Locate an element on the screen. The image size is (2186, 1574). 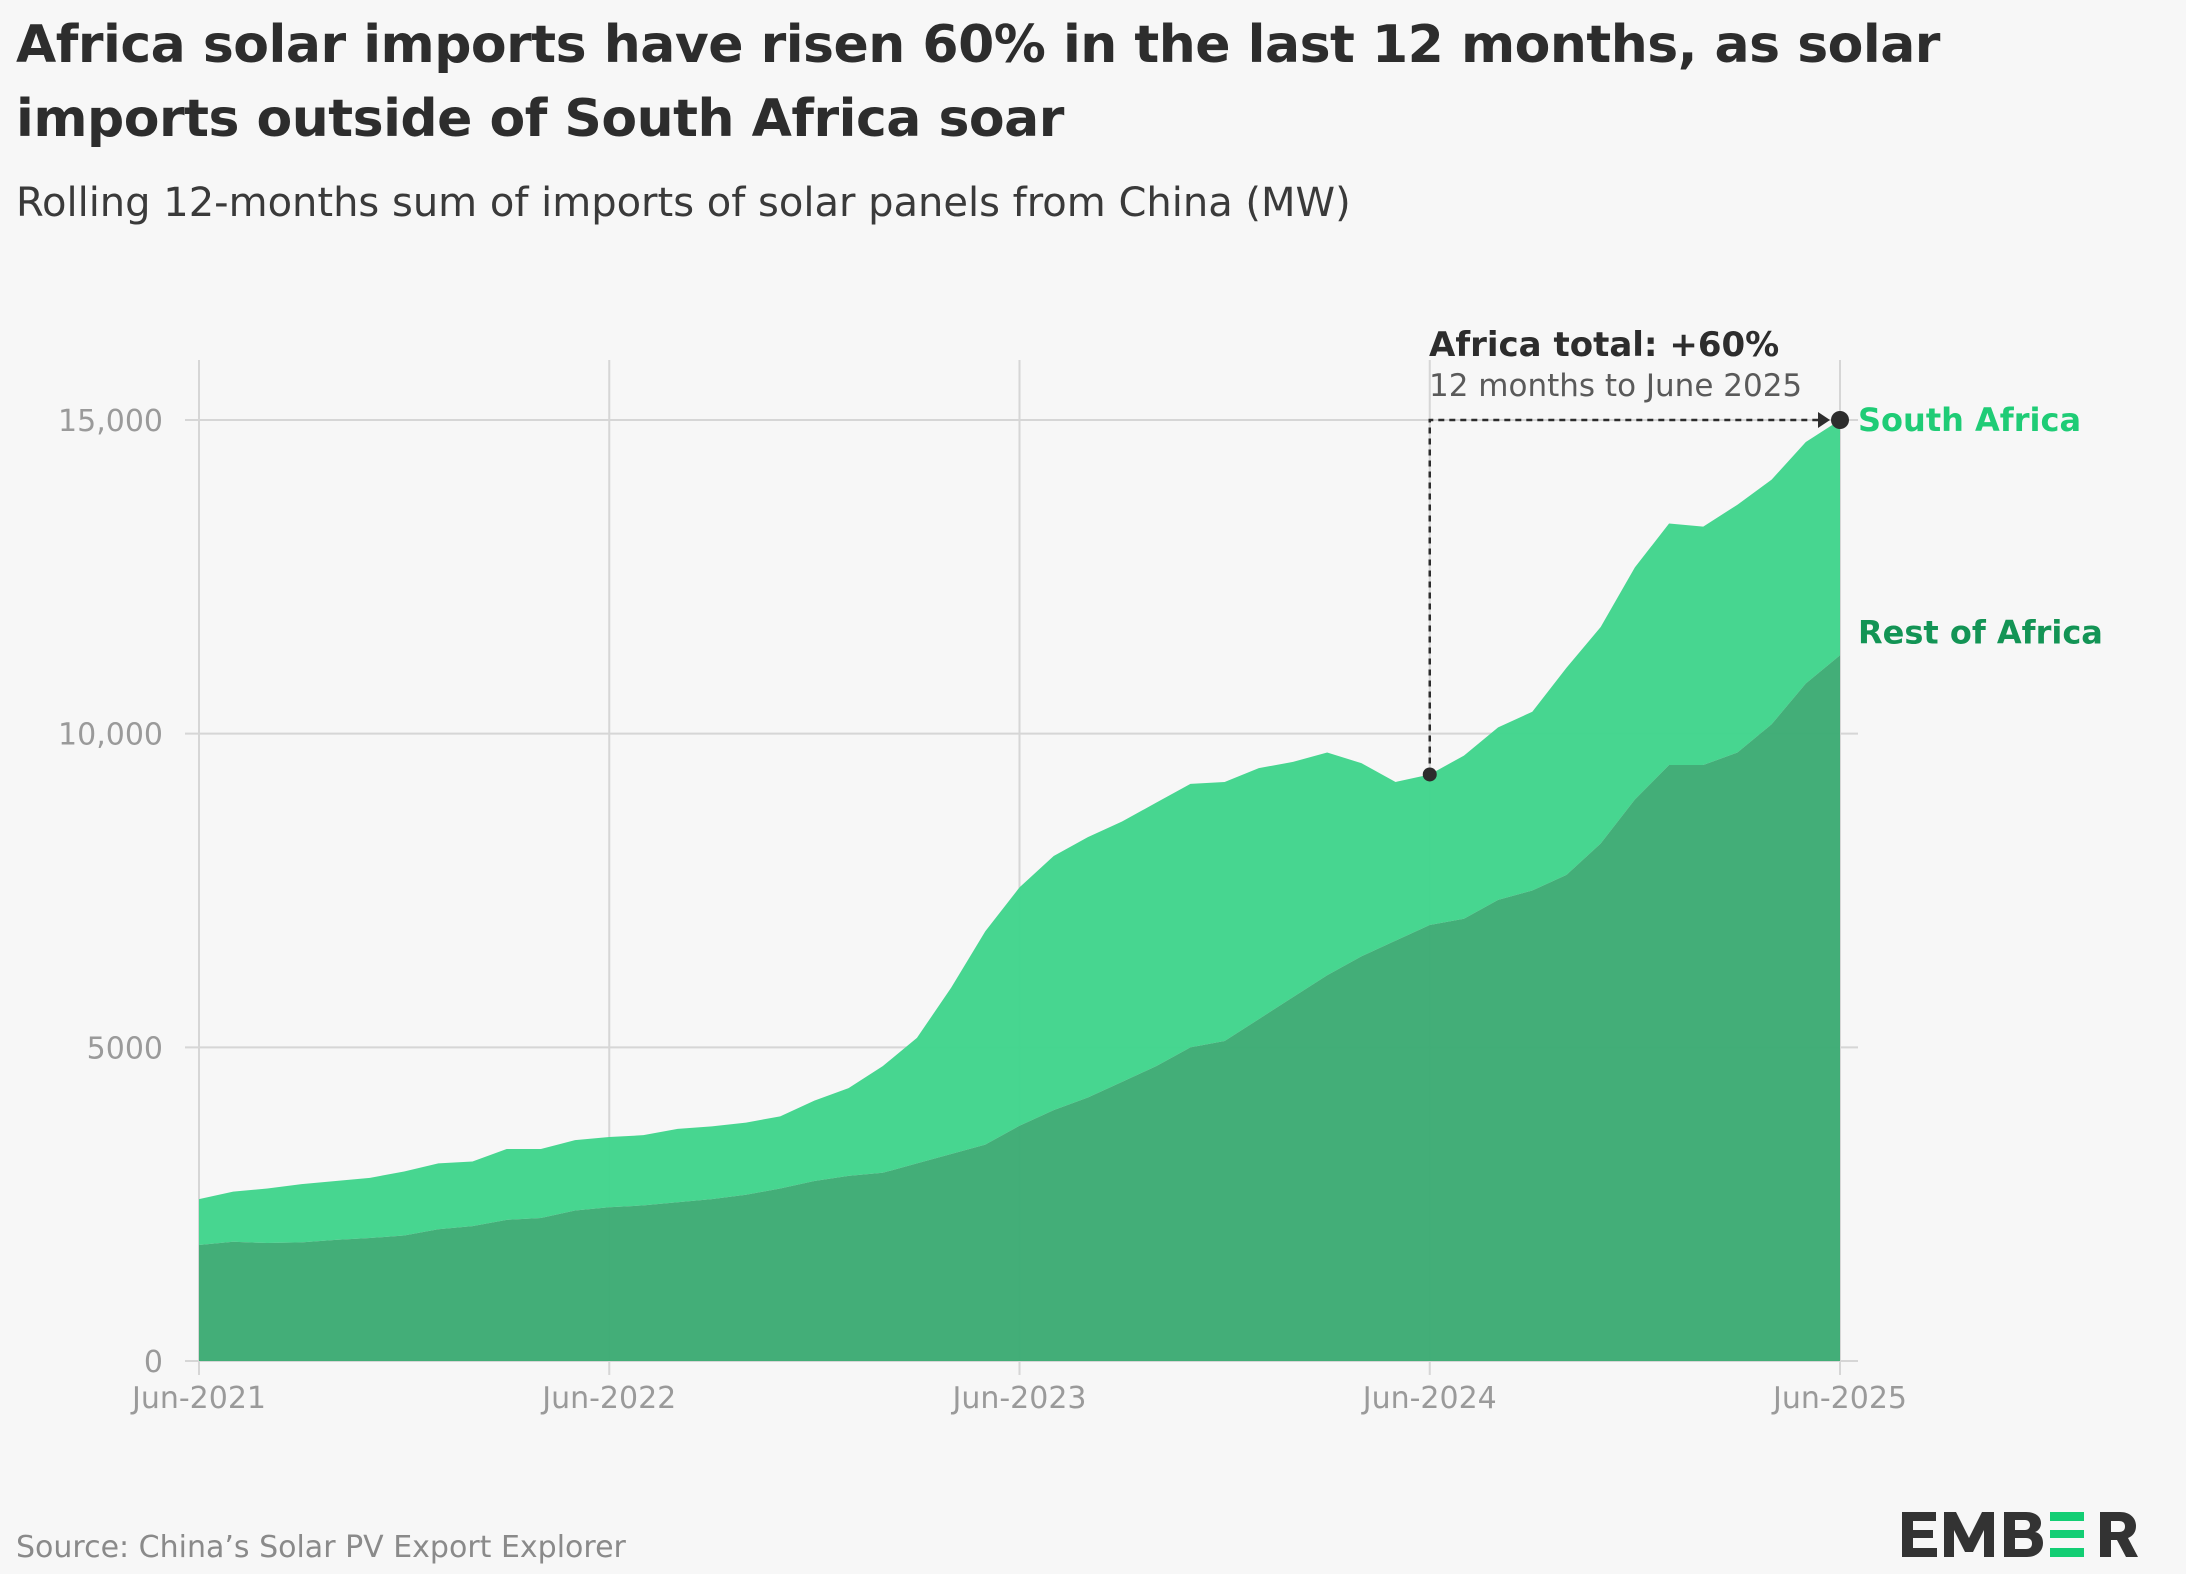
annotation-detail: 12 months to June 2025 is located at coordinates (1615, 386).